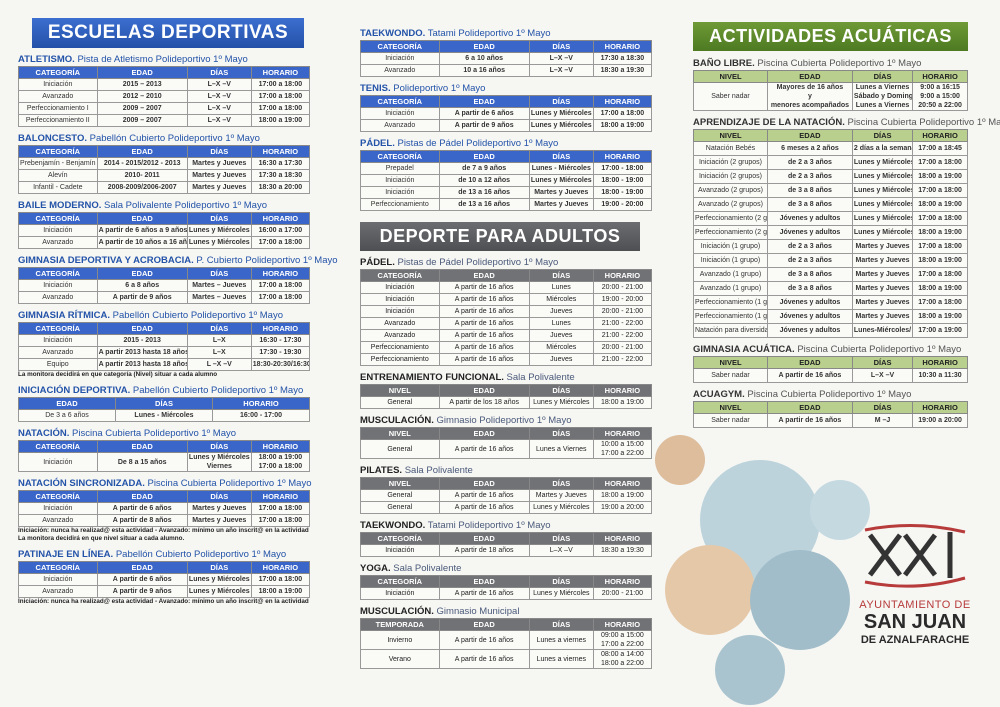 The height and width of the screenshot is (707, 1000). I want to click on table-cell: 21:00 - 22:00, so click(622, 335).